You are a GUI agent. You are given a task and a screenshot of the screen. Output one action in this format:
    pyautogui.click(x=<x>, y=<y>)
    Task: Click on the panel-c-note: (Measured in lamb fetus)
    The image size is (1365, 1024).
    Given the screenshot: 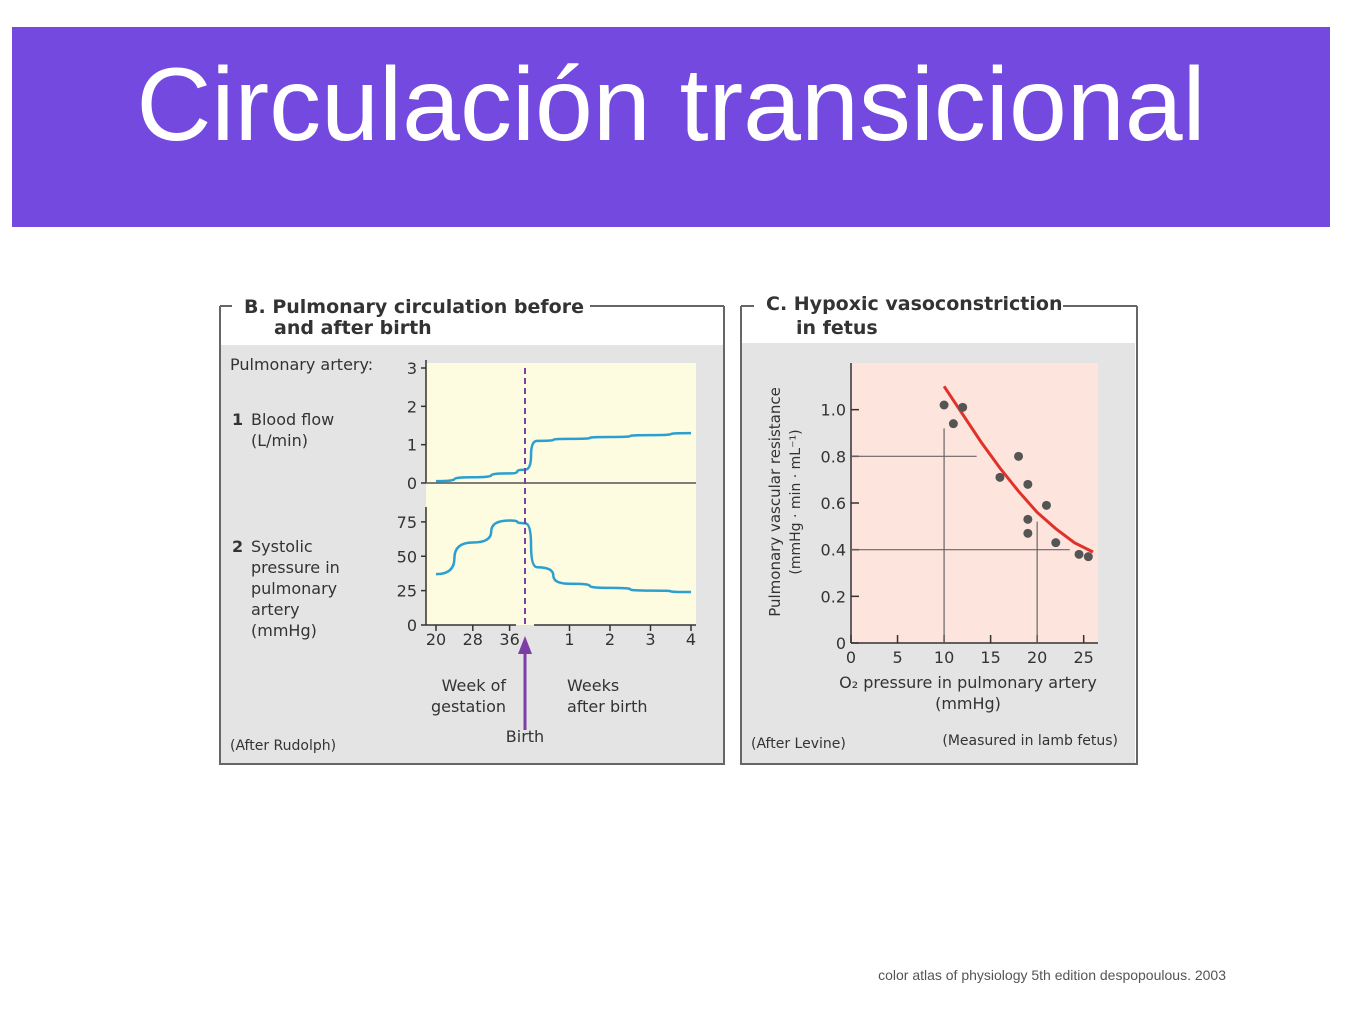 What is the action you would take?
    pyautogui.click(x=1030, y=741)
    